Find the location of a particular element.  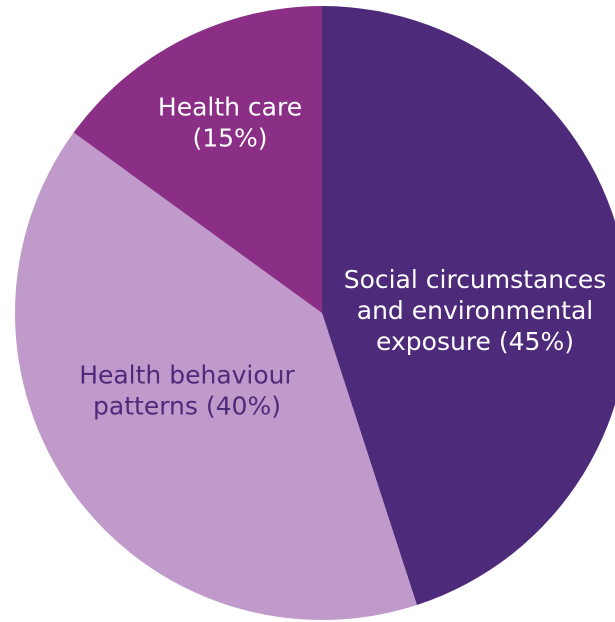

pie-slice-label-line: and environmental is located at coordinates (475, 310).